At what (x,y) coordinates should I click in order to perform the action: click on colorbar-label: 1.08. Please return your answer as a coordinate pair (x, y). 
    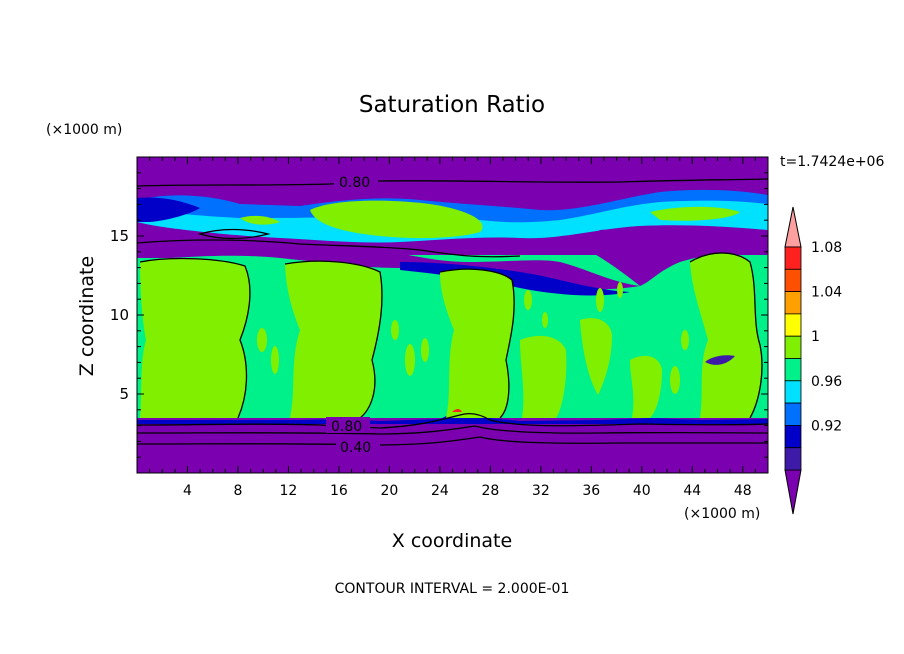
    Looking at the image, I should click on (826, 248).